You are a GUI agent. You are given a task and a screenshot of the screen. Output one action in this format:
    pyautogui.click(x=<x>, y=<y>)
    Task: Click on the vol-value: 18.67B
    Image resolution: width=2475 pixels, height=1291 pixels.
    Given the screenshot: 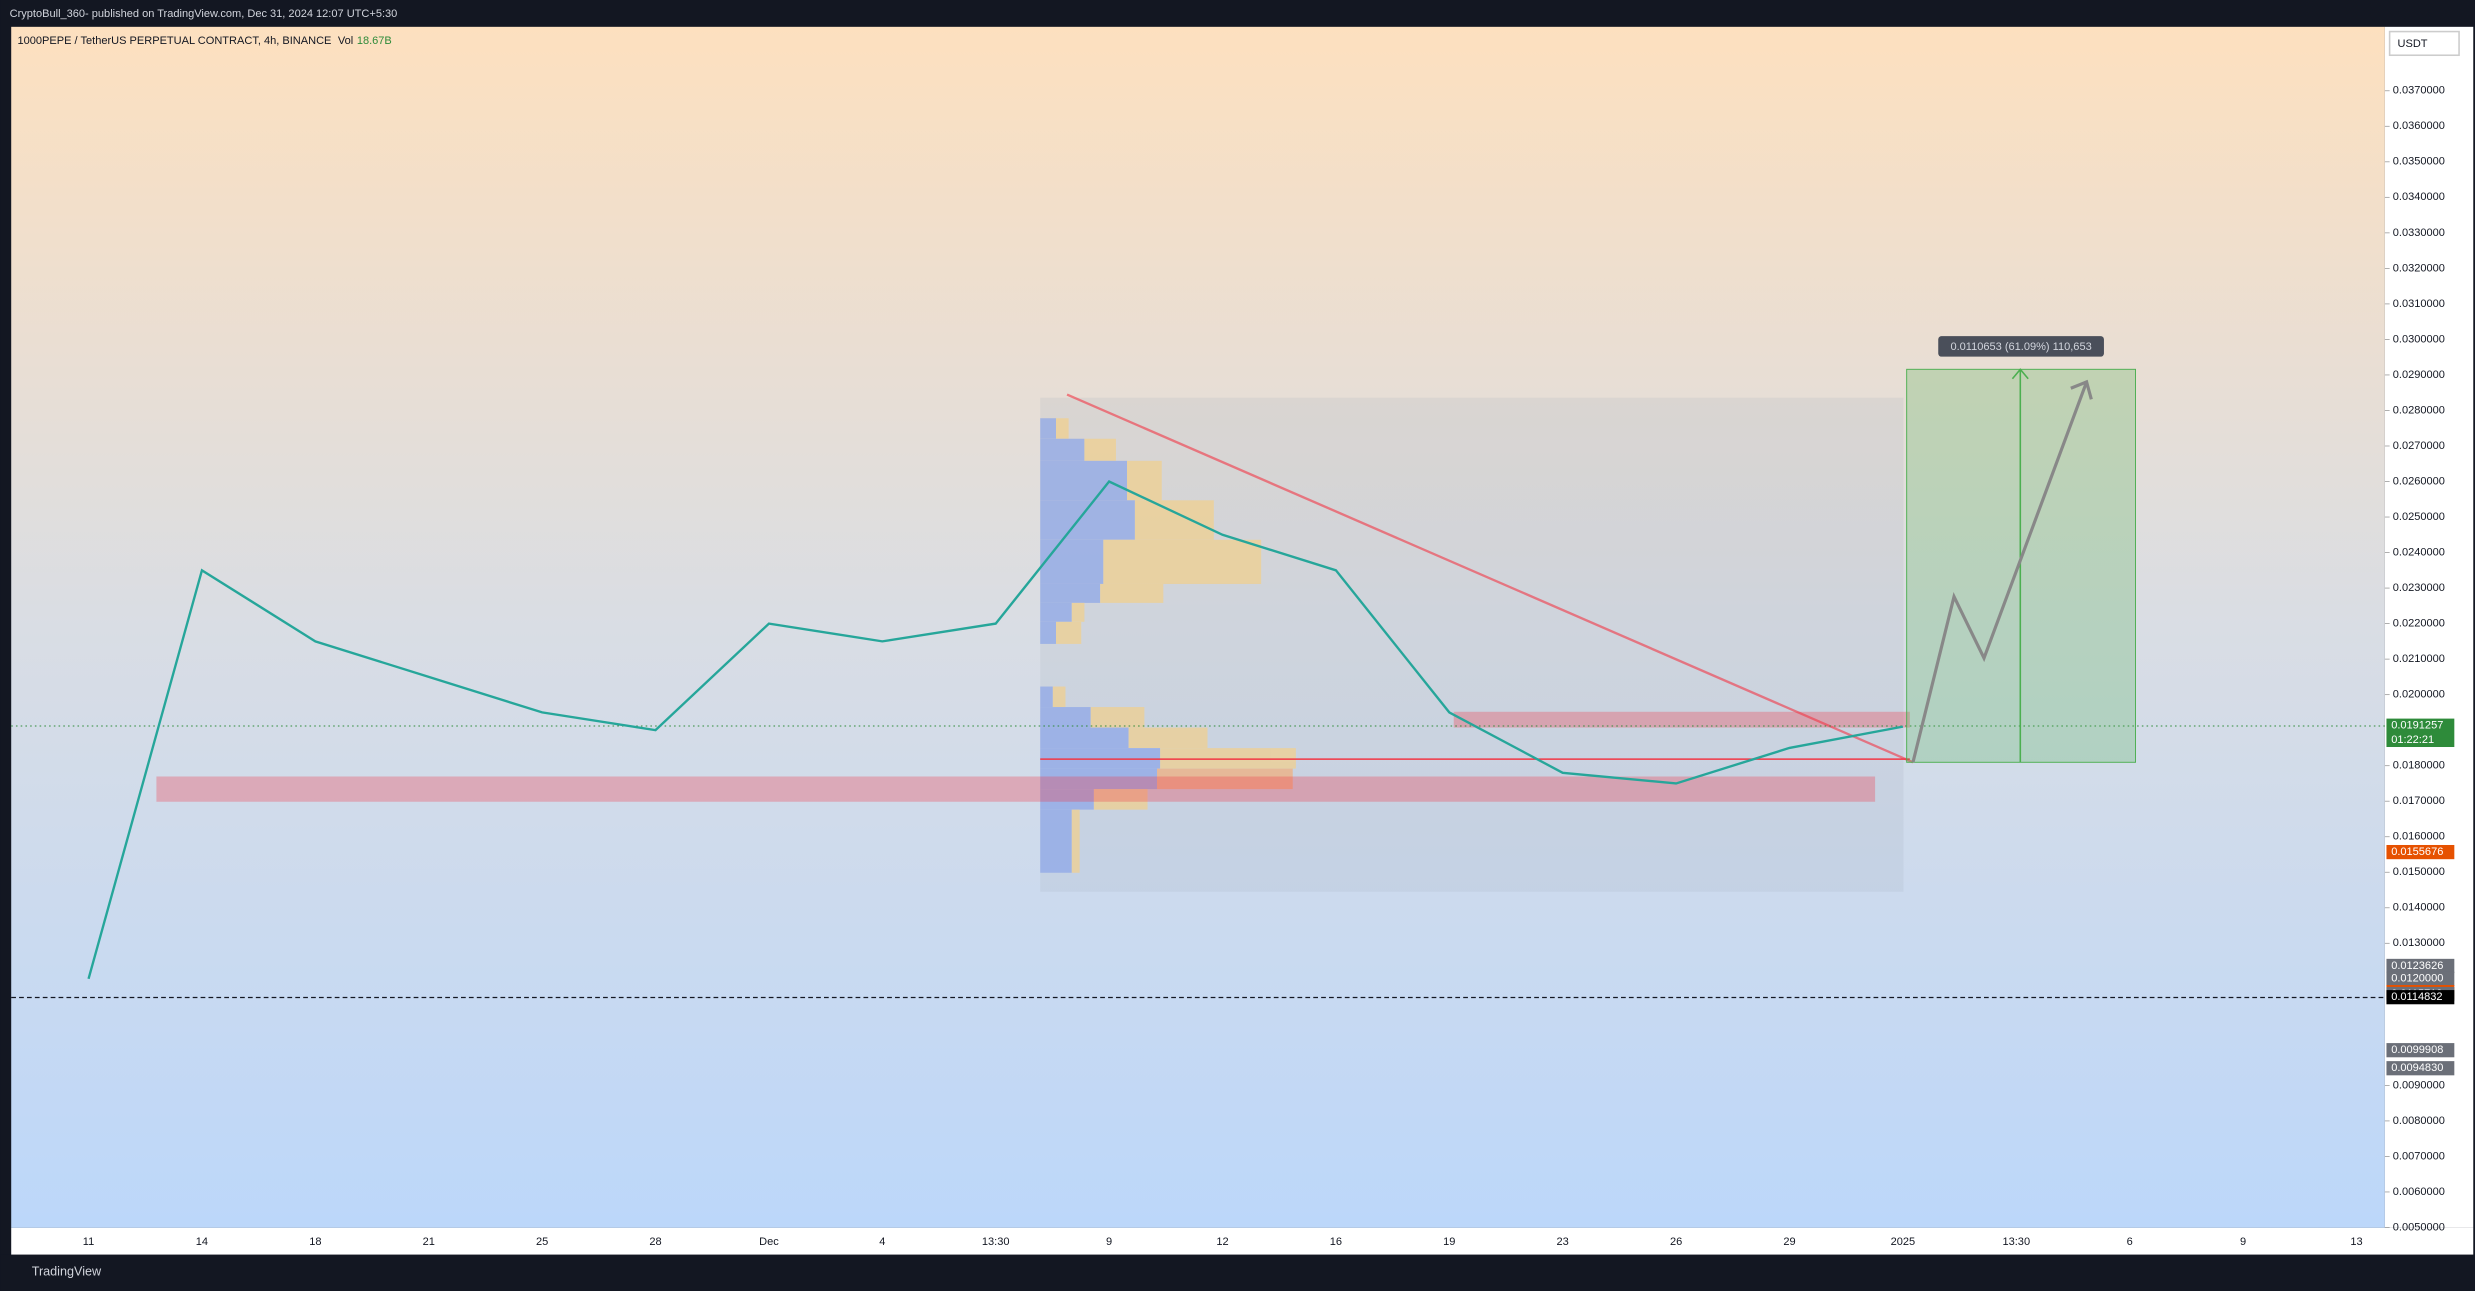 What is the action you would take?
    pyautogui.click(x=374, y=41)
    